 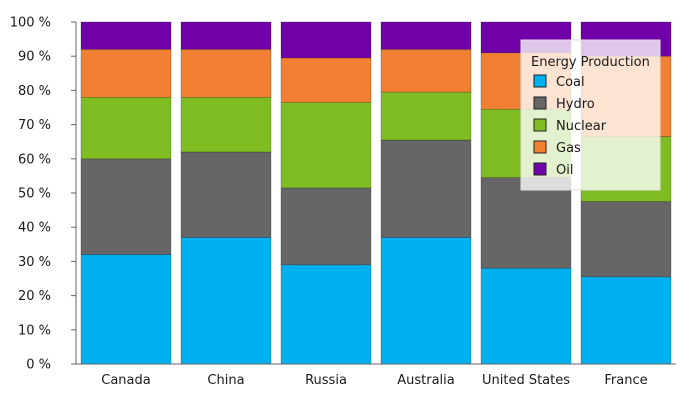 What do you see at coordinates (34, 91) in the screenshot?
I see `y-tick-label: 80 %` at bounding box center [34, 91].